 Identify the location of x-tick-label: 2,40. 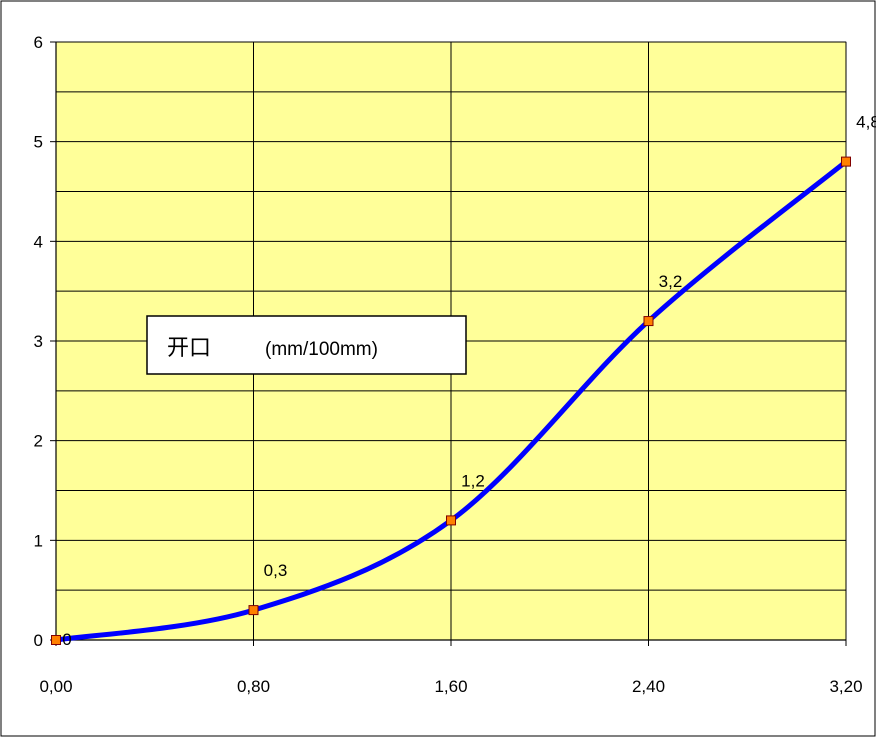
(648, 686).